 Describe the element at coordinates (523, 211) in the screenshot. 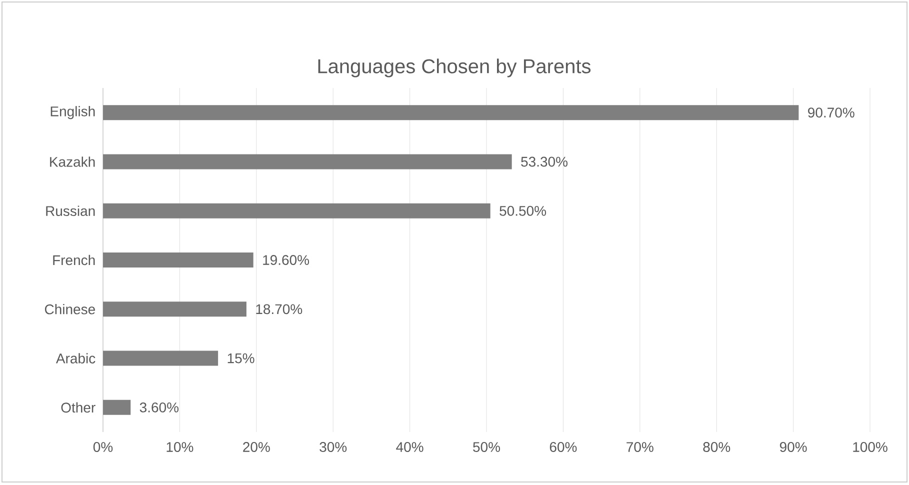

I see `data-label: 50.50%` at that location.